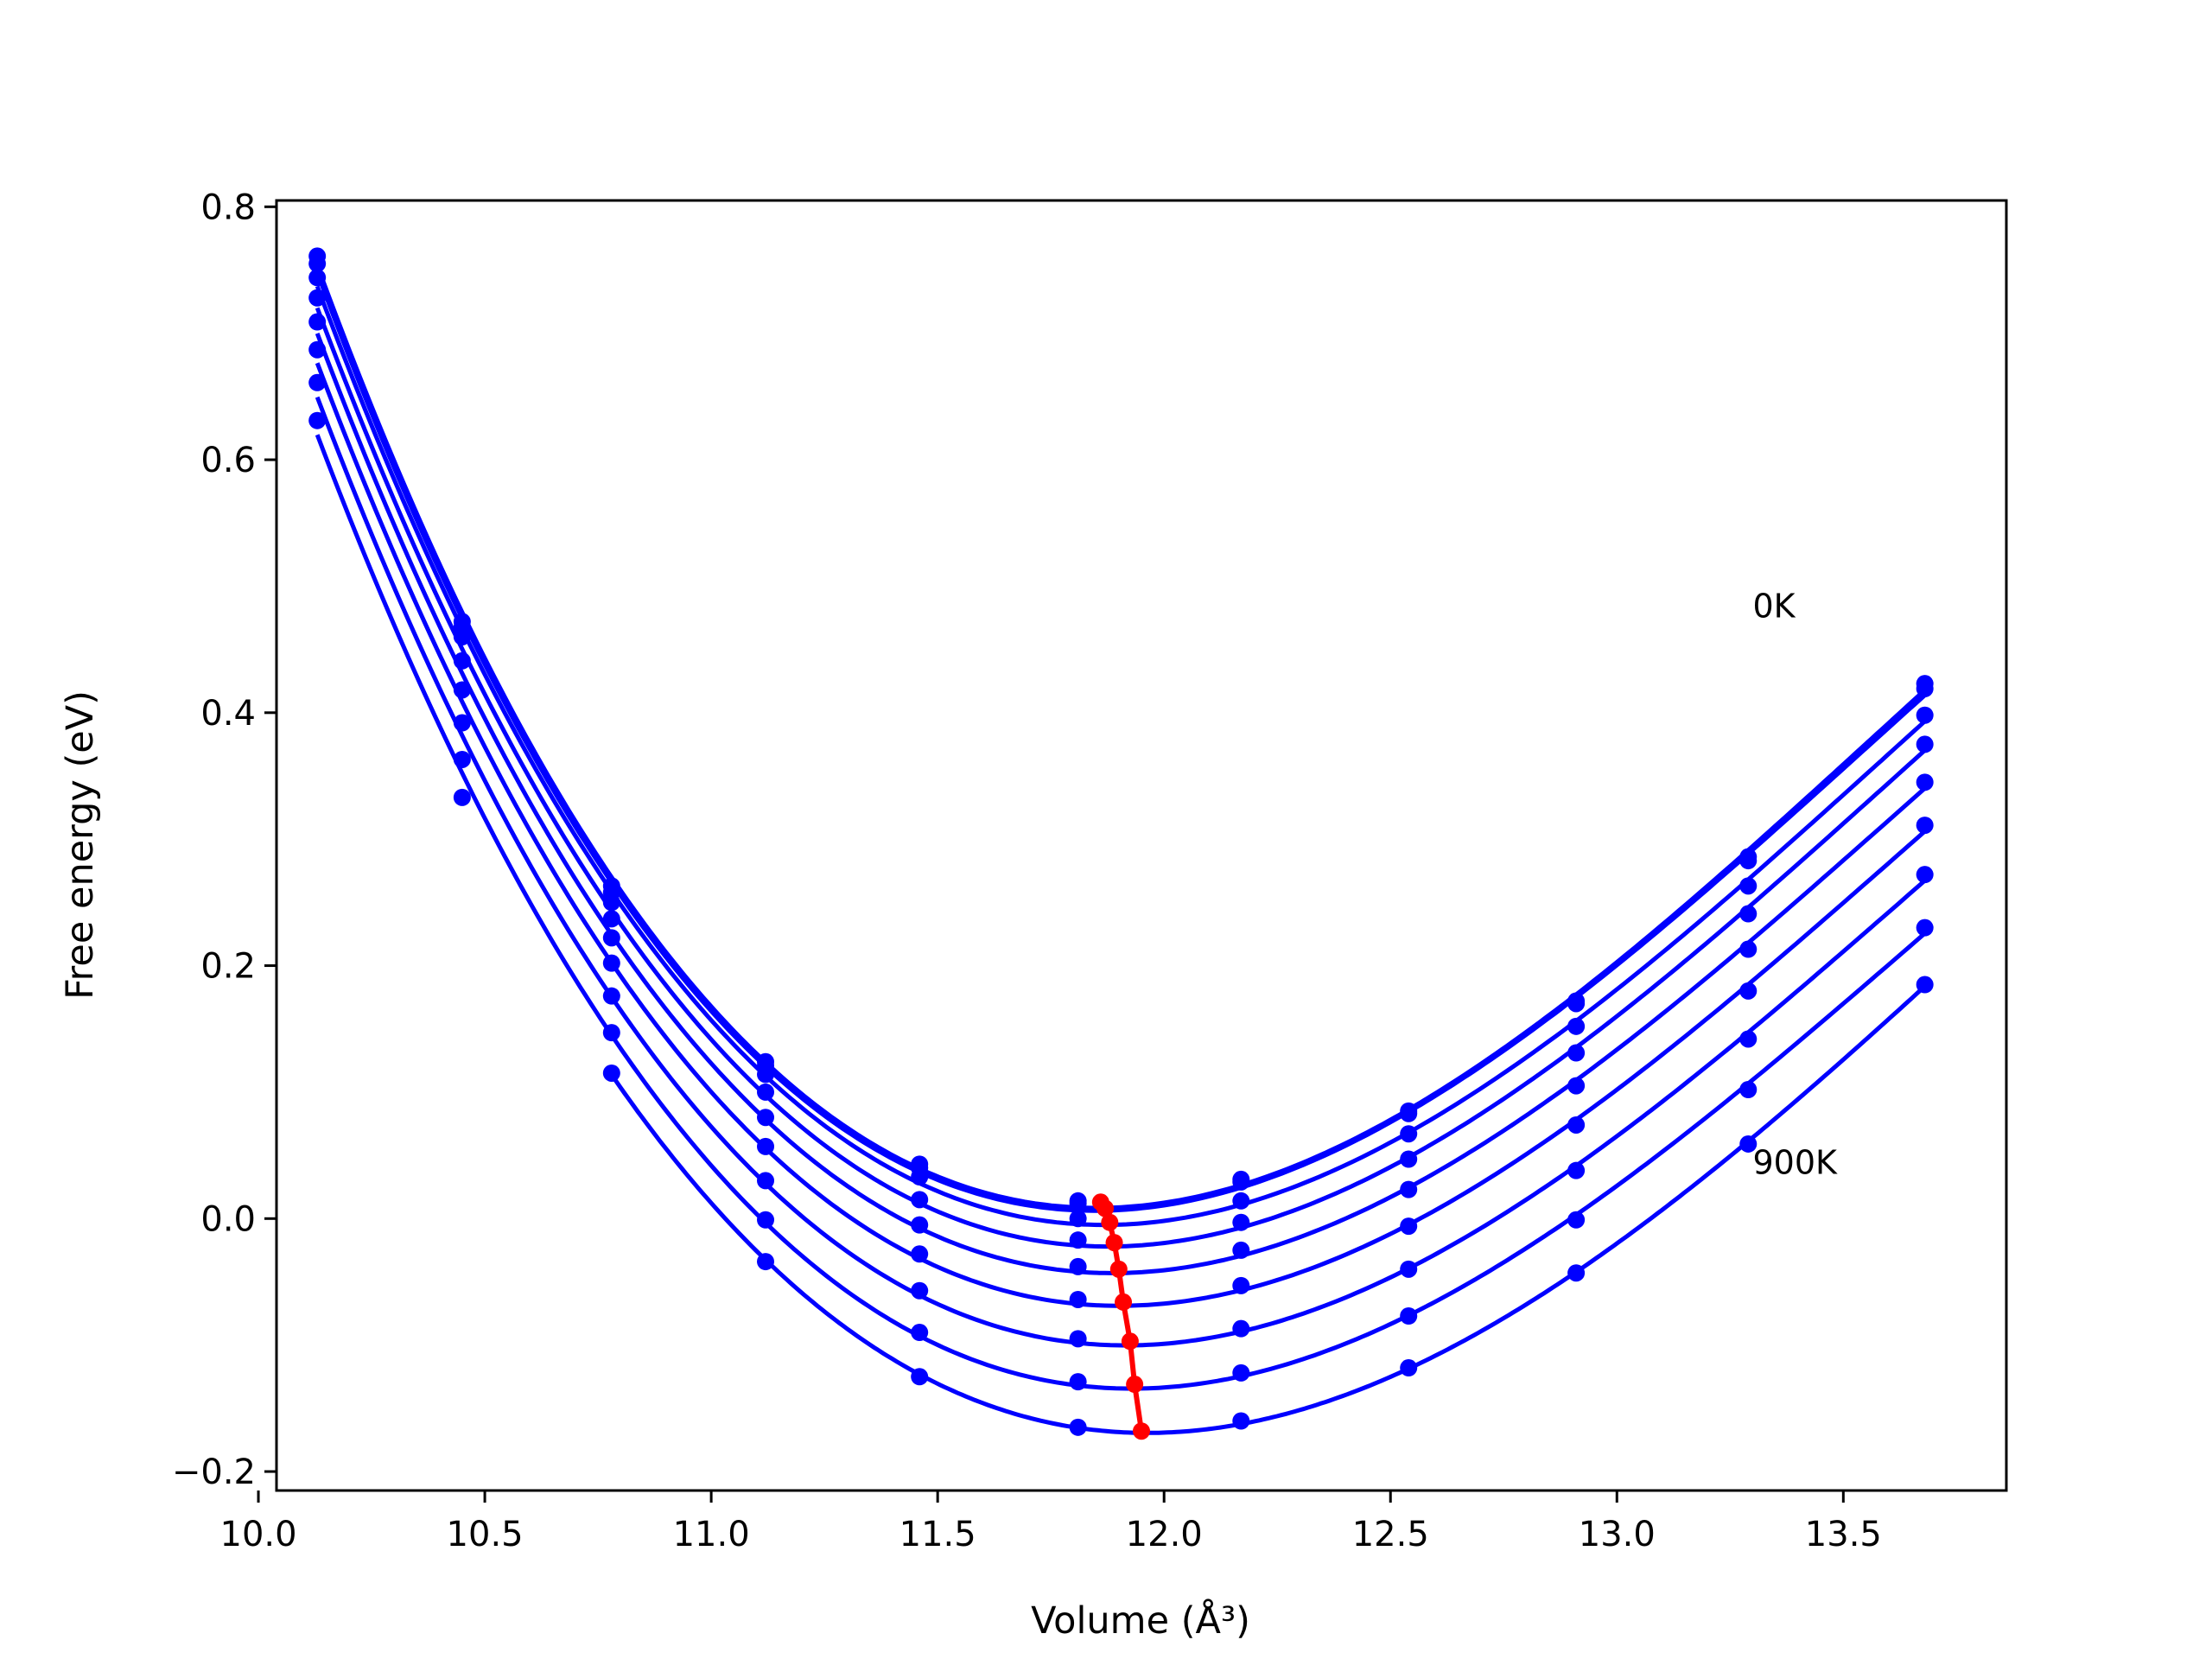  What do you see at coordinates (228, 460) in the screenshot?
I see `y-tick-label: 0.6` at bounding box center [228, 460].